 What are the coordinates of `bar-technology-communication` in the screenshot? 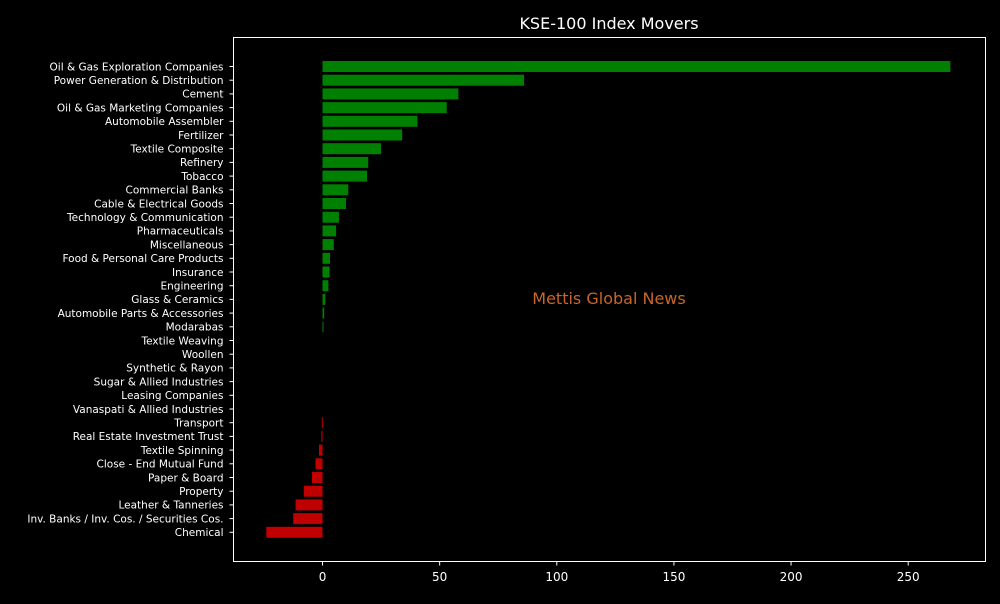 It's located at (330, 217).